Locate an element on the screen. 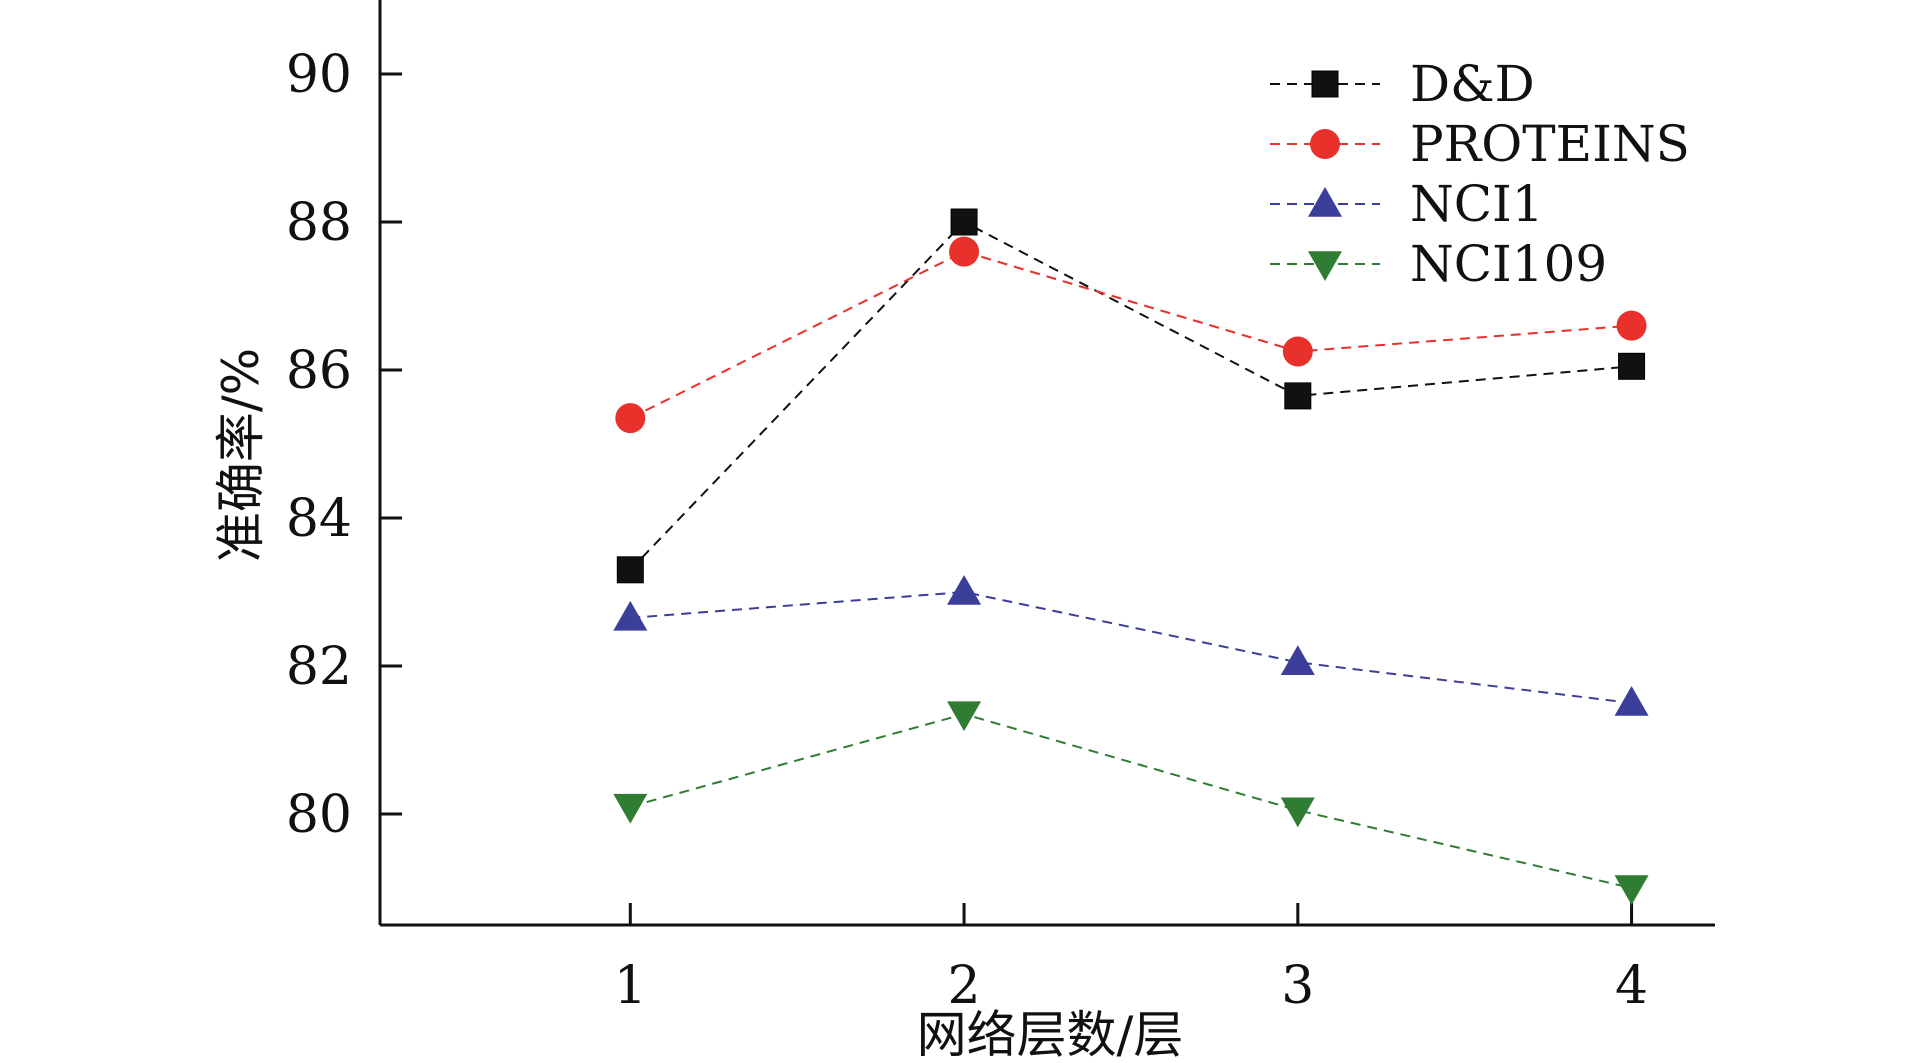  legend-label: NCI109 is located at coordinates (1508, 264).